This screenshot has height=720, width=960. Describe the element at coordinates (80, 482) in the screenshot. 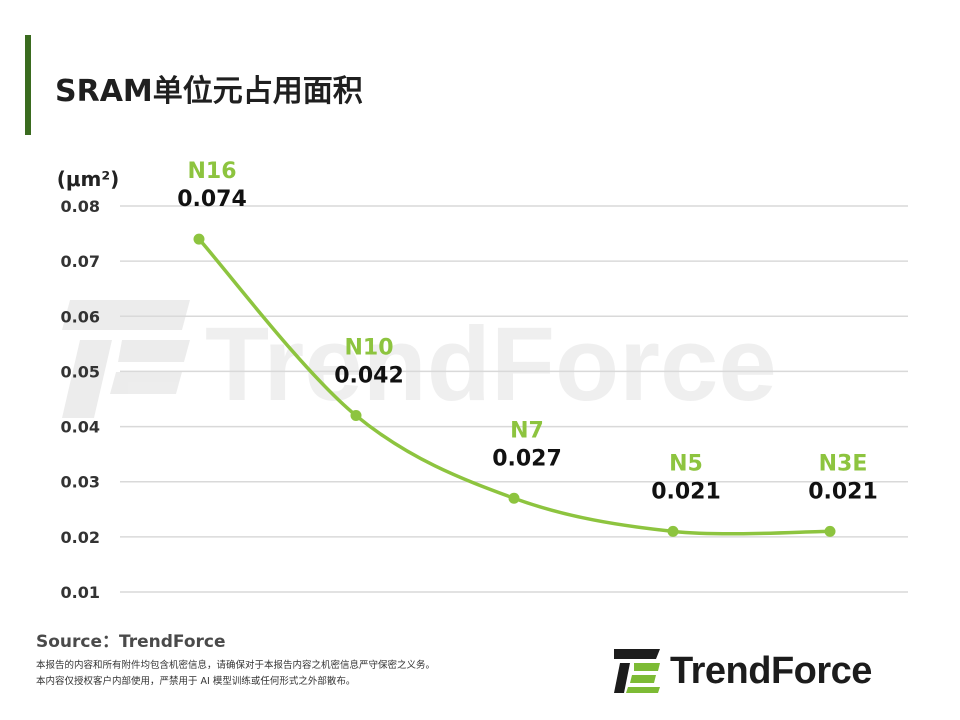

I see `y-tick-label: 0.03` at that location.